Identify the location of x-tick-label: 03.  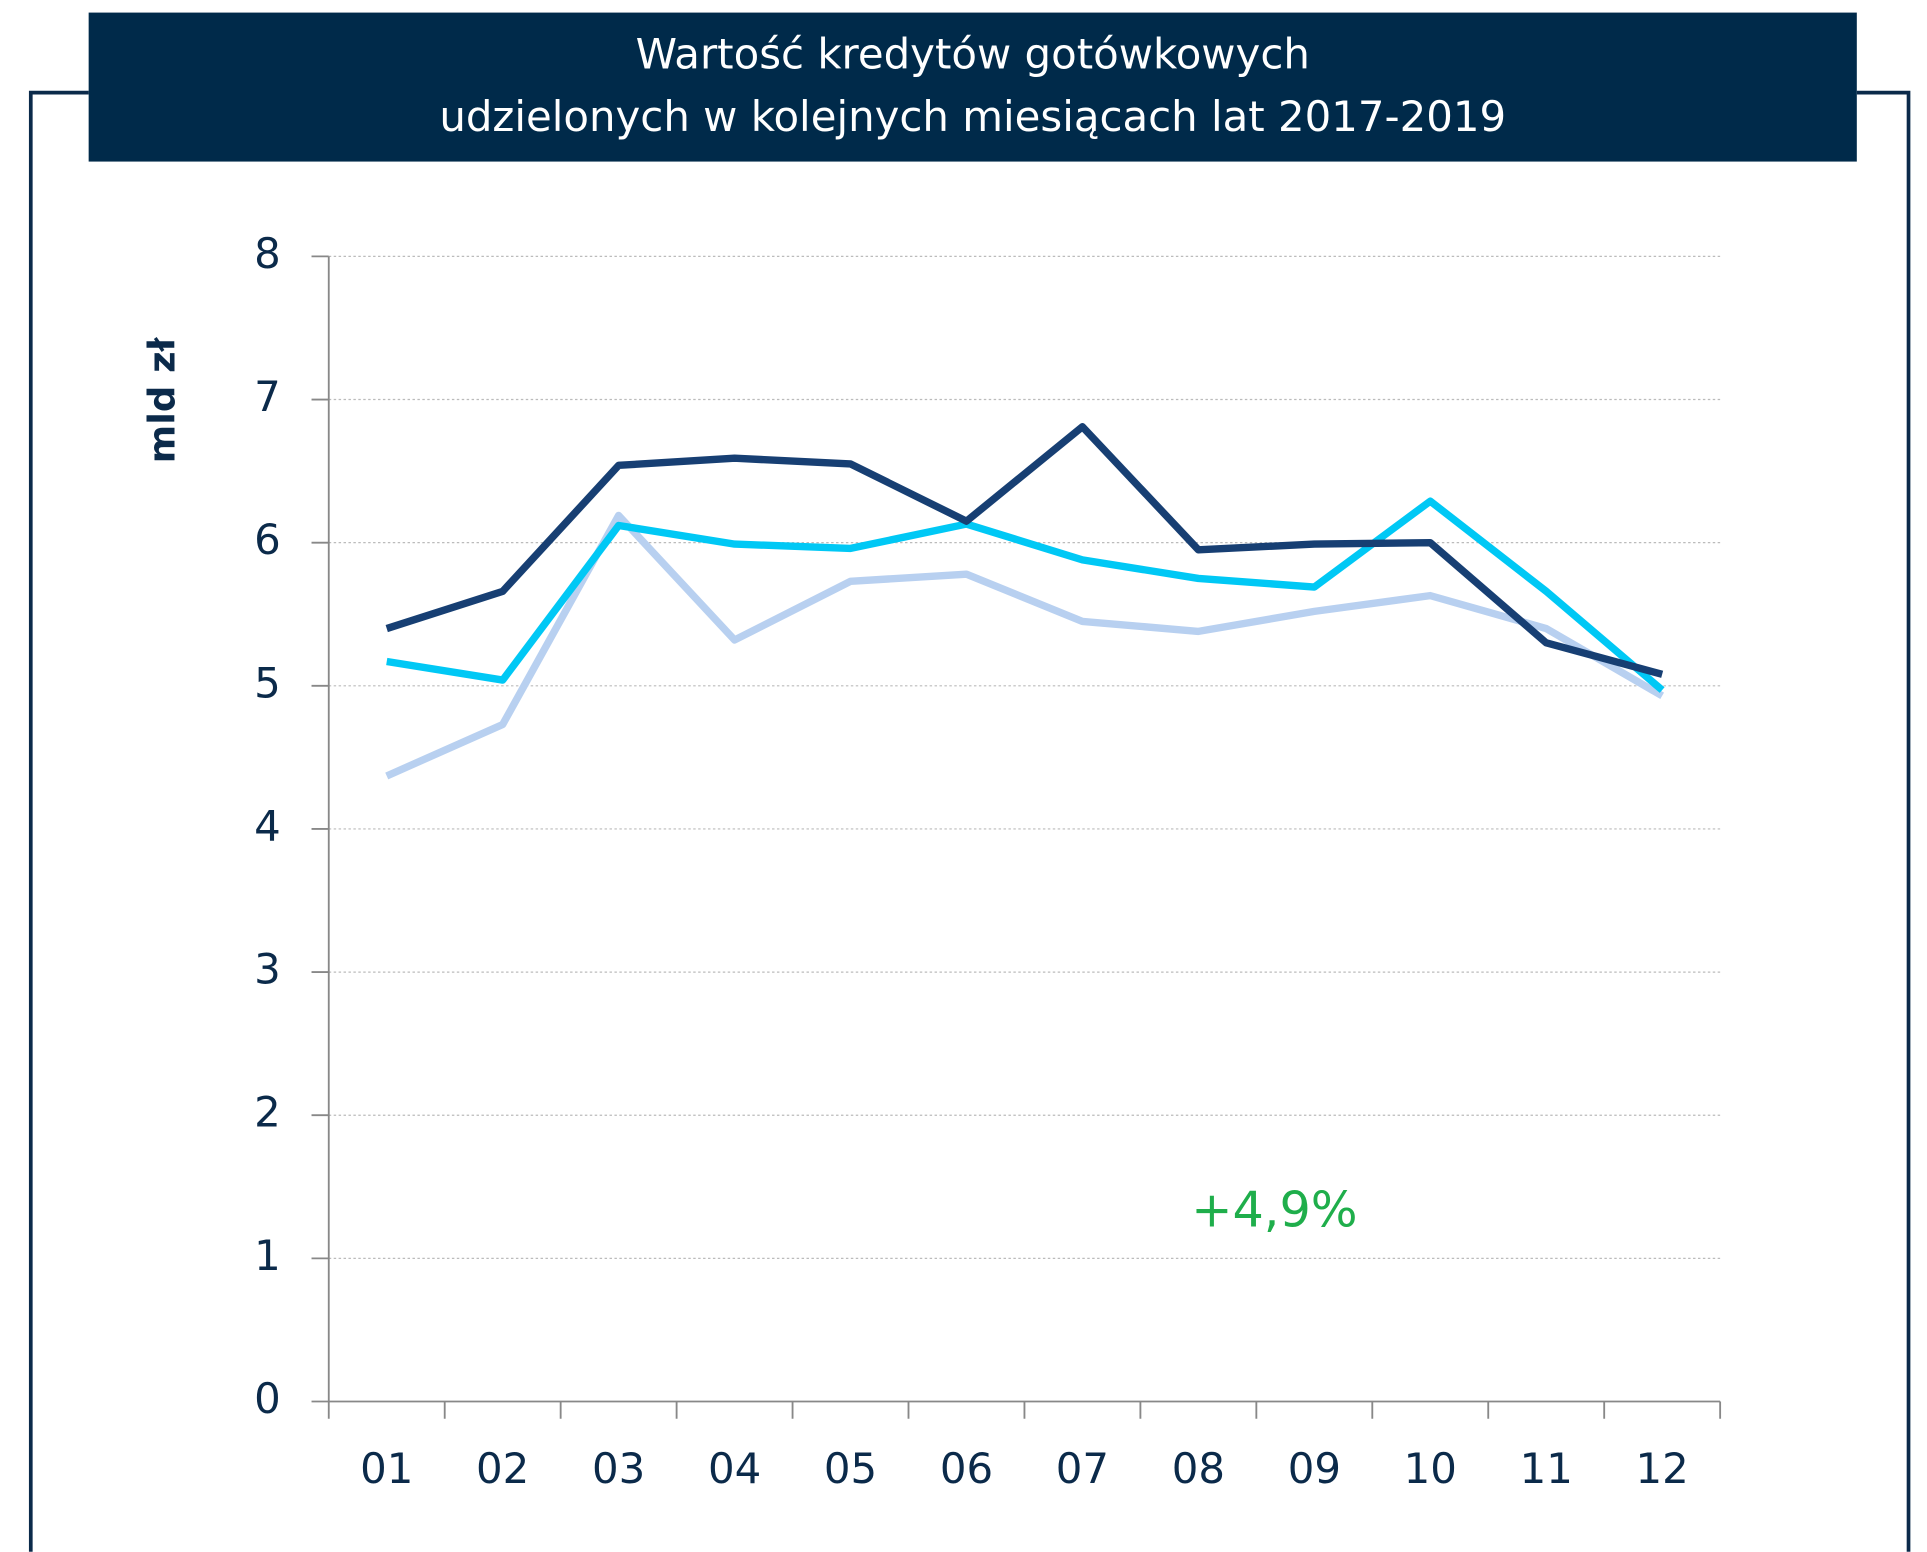
(618, 1468).